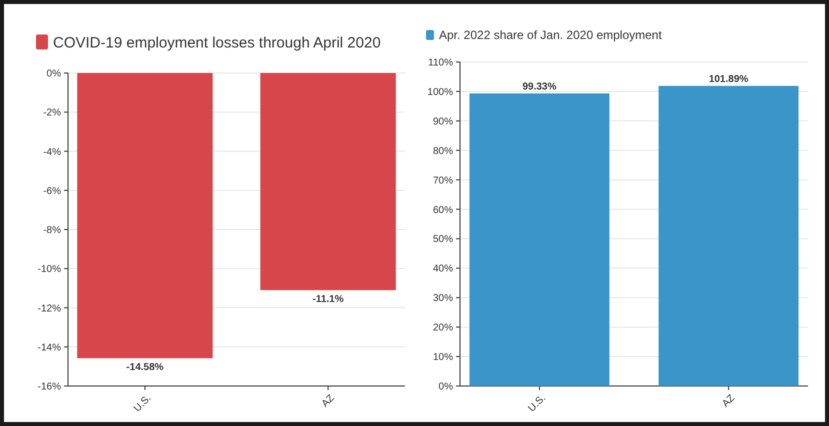 This screenshot has height=426, width=829. Describe the element at coordinates (441, 63) in the screenshot. I see `y-tick-label: 110%` at that location.